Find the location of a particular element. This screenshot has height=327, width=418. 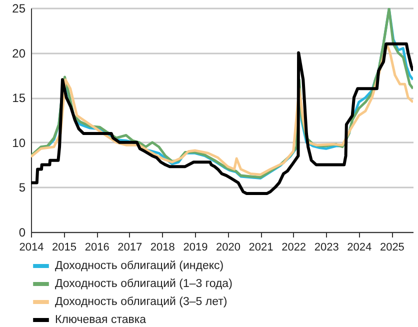

y-tick-label: 0 is located at coordinates (22, 233).